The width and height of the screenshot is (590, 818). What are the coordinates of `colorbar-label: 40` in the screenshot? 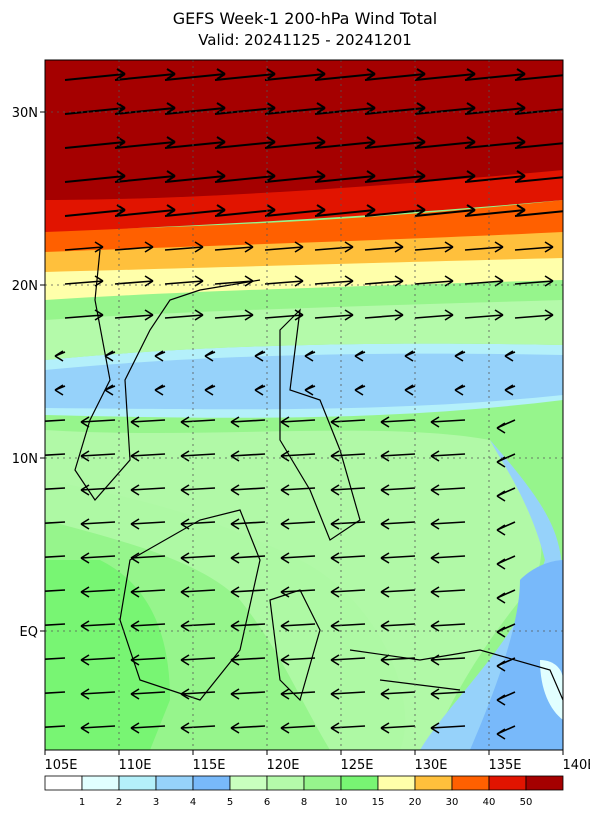 It's located at (489, 802).